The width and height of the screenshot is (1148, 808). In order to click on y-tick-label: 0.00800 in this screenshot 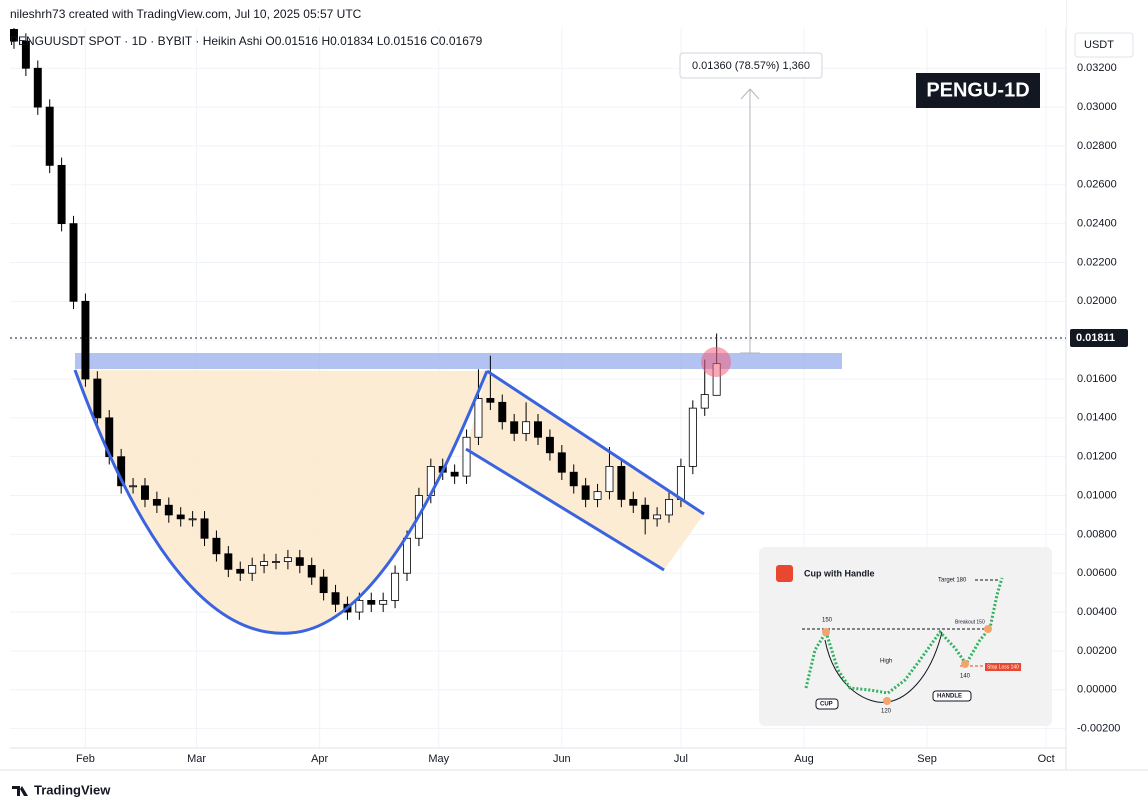, I will do `click(1097, 534)`.